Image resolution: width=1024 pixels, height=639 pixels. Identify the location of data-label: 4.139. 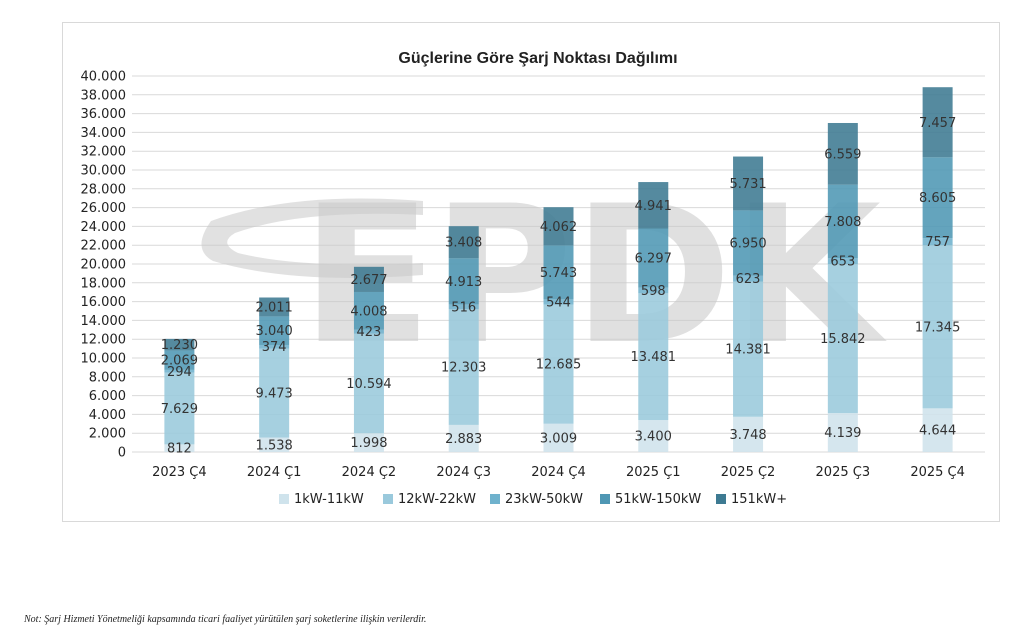
(842, 433).